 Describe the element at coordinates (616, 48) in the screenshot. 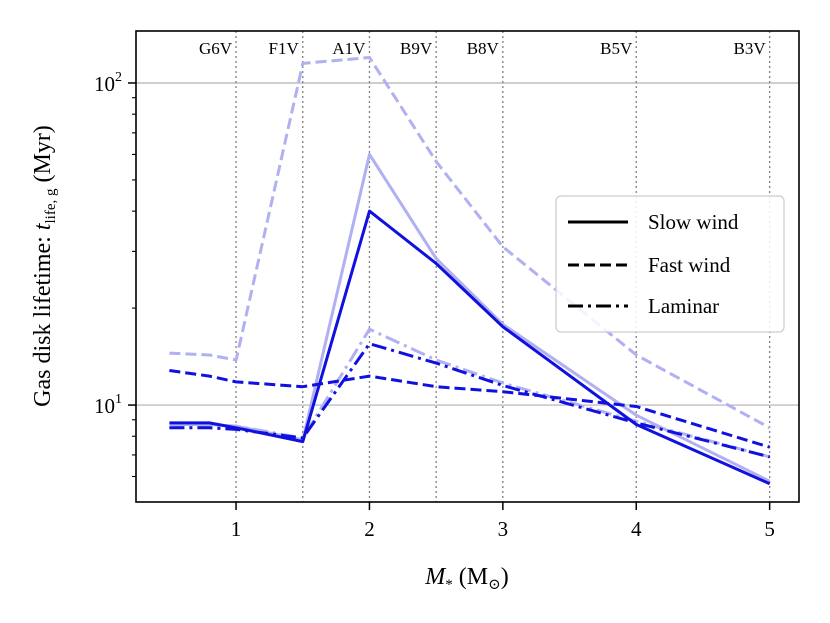

I see `spectral-label-b5v: B5V` at that location.